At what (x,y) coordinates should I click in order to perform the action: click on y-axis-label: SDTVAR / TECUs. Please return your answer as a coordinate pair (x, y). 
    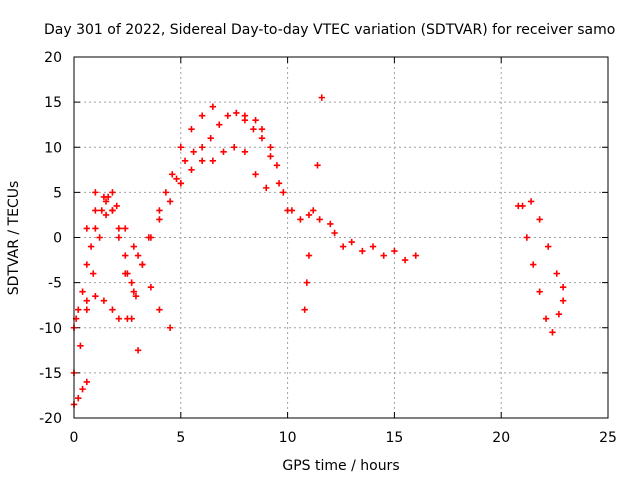
    Looking at the image, I should click on (14, 238).